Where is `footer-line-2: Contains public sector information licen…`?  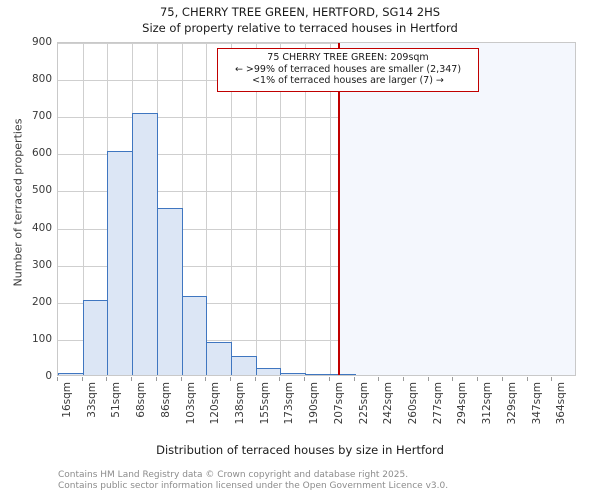
footer-line-2: Contains public sector information licen… is located at coordinates (253, 486).